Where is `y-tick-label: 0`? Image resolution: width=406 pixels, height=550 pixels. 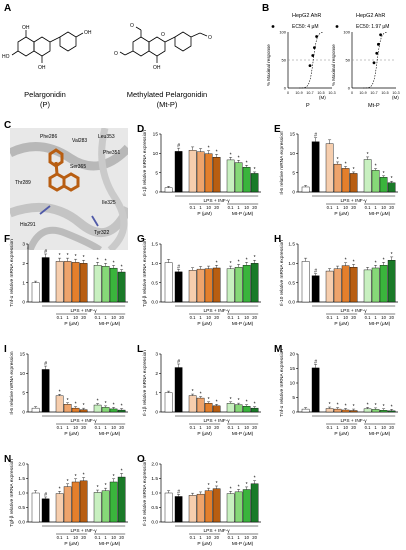 y-tick-label: 0 is located at coordinates (285, 88).